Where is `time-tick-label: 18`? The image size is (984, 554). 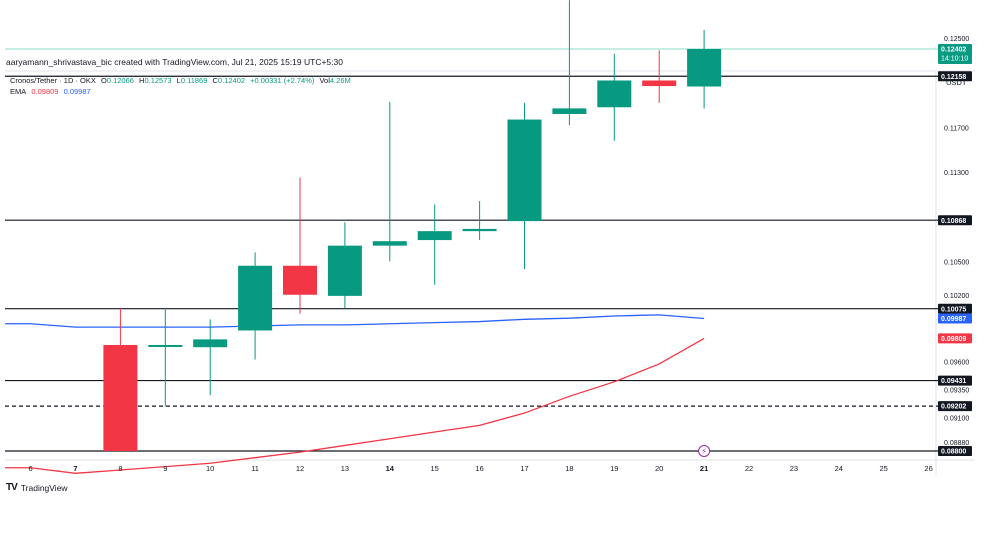 time-tick-label: 18 is located at coordinates (569, 468).